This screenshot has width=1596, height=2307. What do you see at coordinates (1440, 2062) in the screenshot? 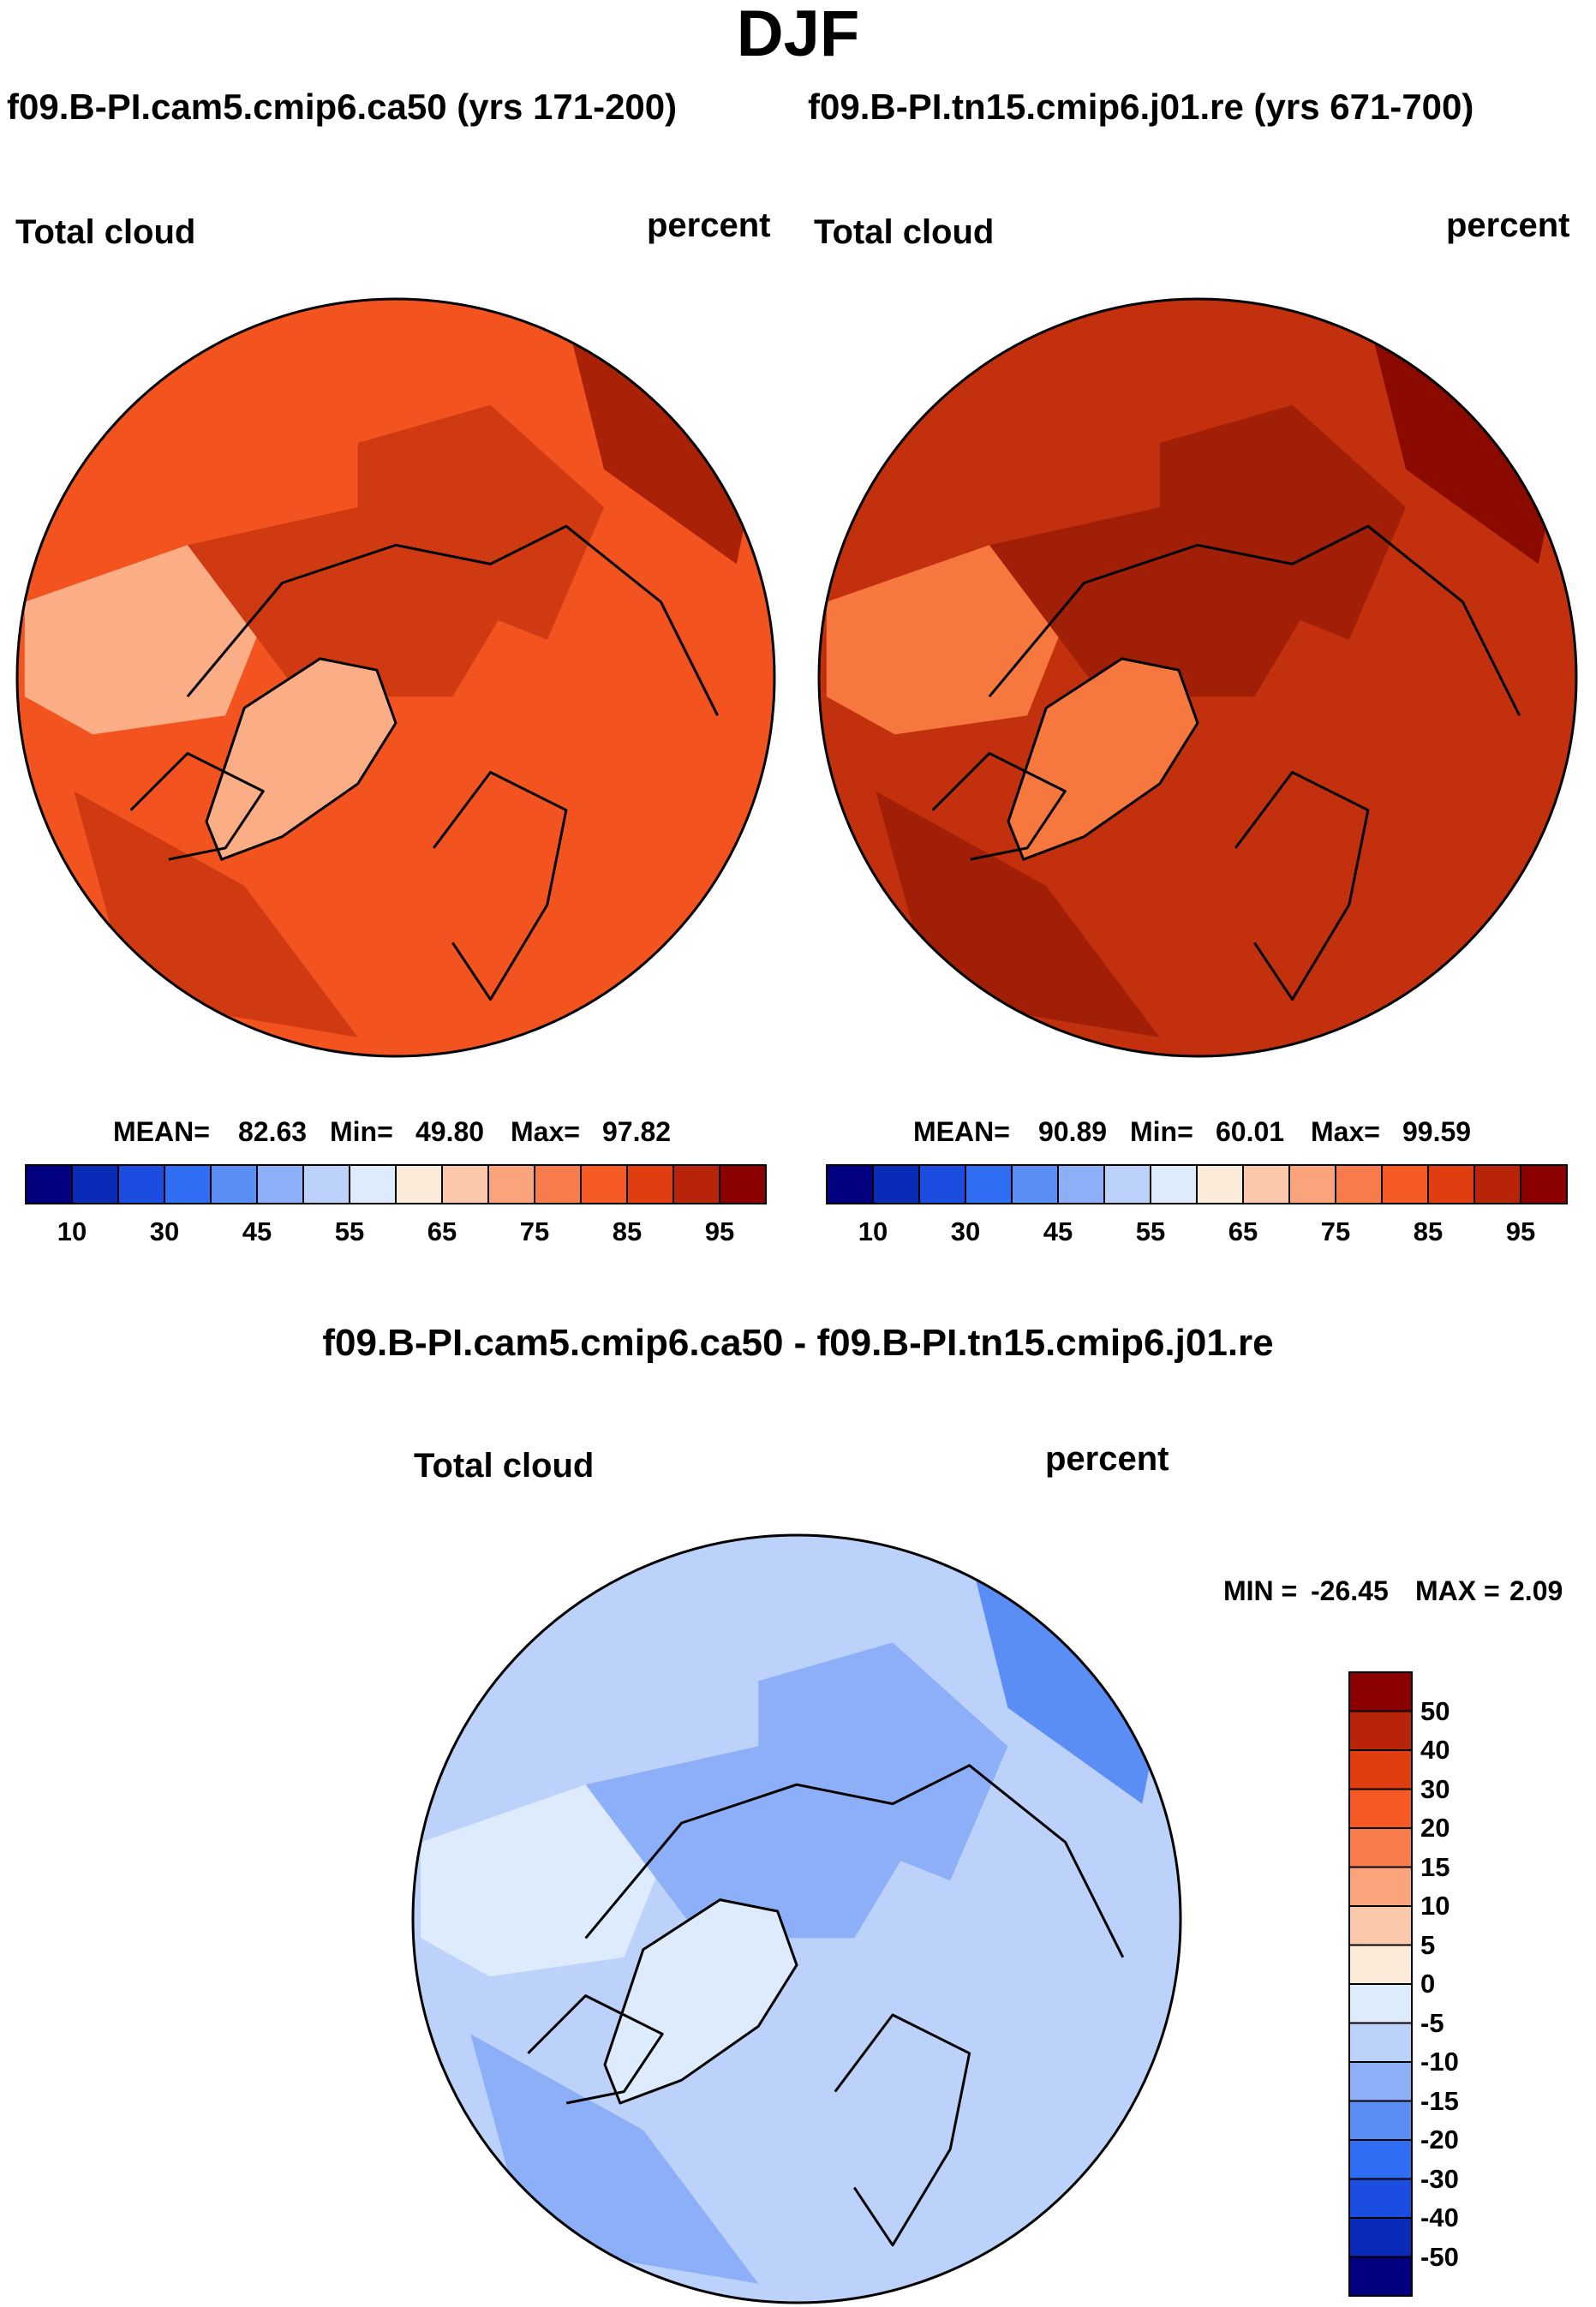
I see `panel3-colorbar-tick-label: -10` at bounding box center [1440, 2062].